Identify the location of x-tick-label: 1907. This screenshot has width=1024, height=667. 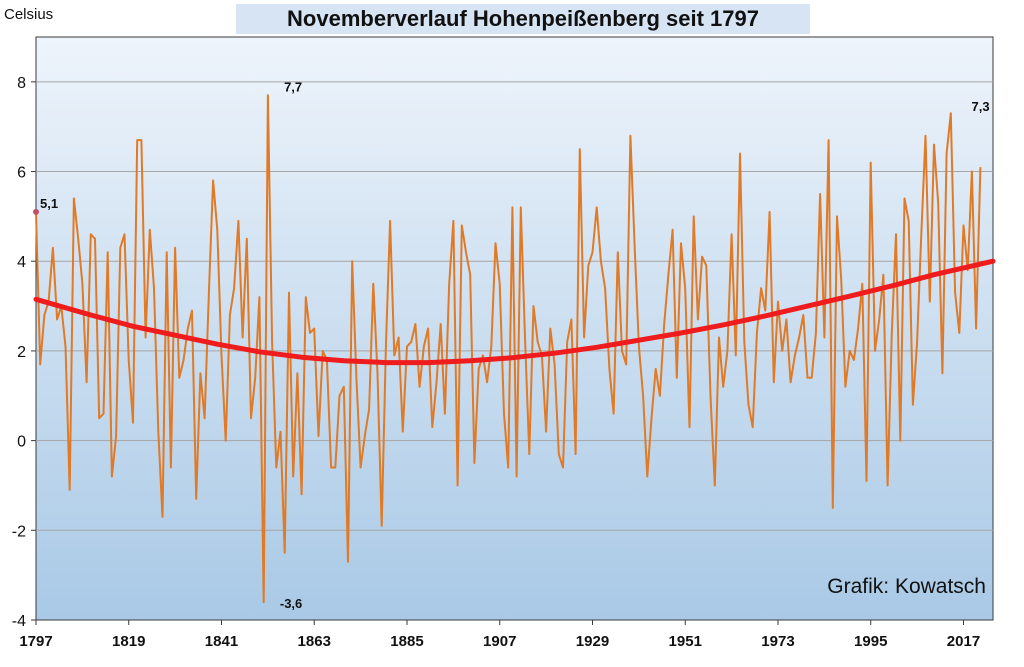
(499, 641).